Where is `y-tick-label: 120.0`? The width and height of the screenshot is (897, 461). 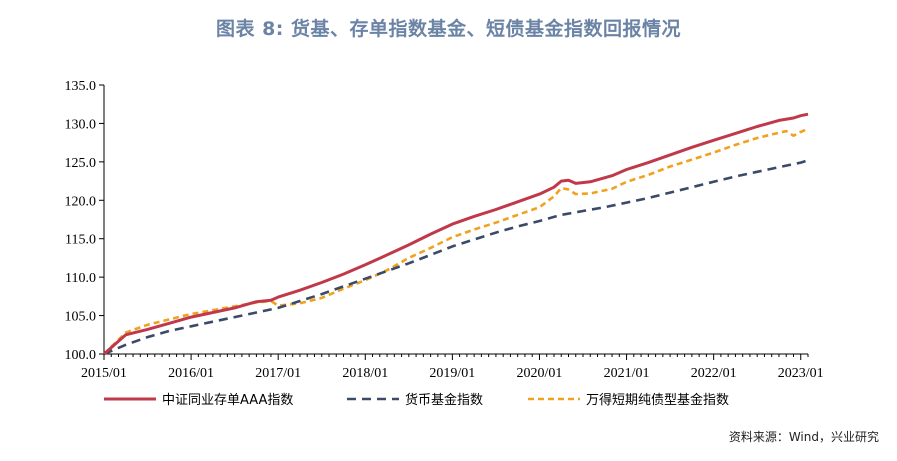 y-tick-label: 120.0 is located at coordinates (81, 201).